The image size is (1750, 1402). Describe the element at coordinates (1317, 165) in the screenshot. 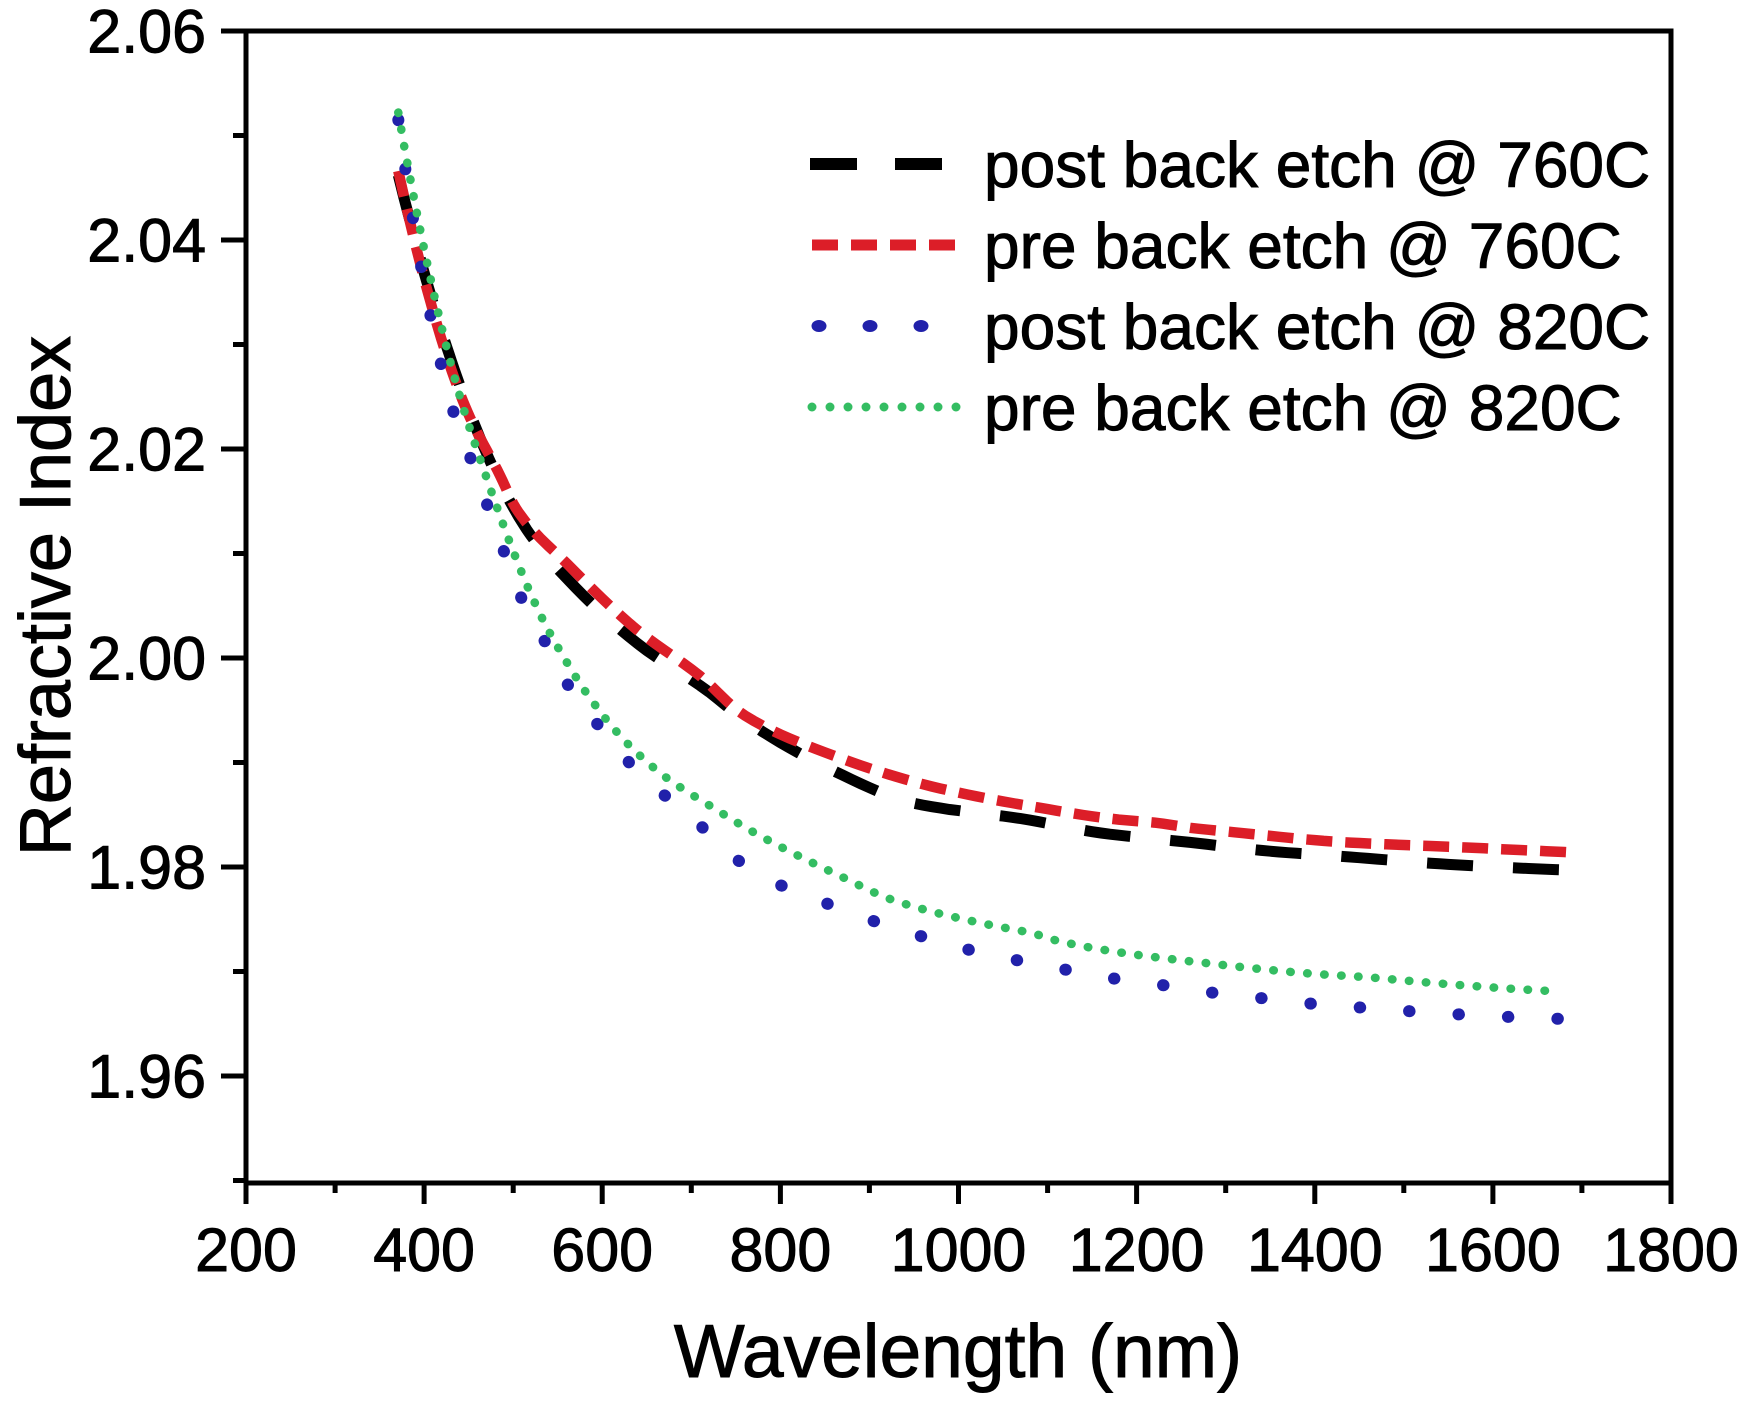

I see `svg-text: post back etch @ 760C` at that location.